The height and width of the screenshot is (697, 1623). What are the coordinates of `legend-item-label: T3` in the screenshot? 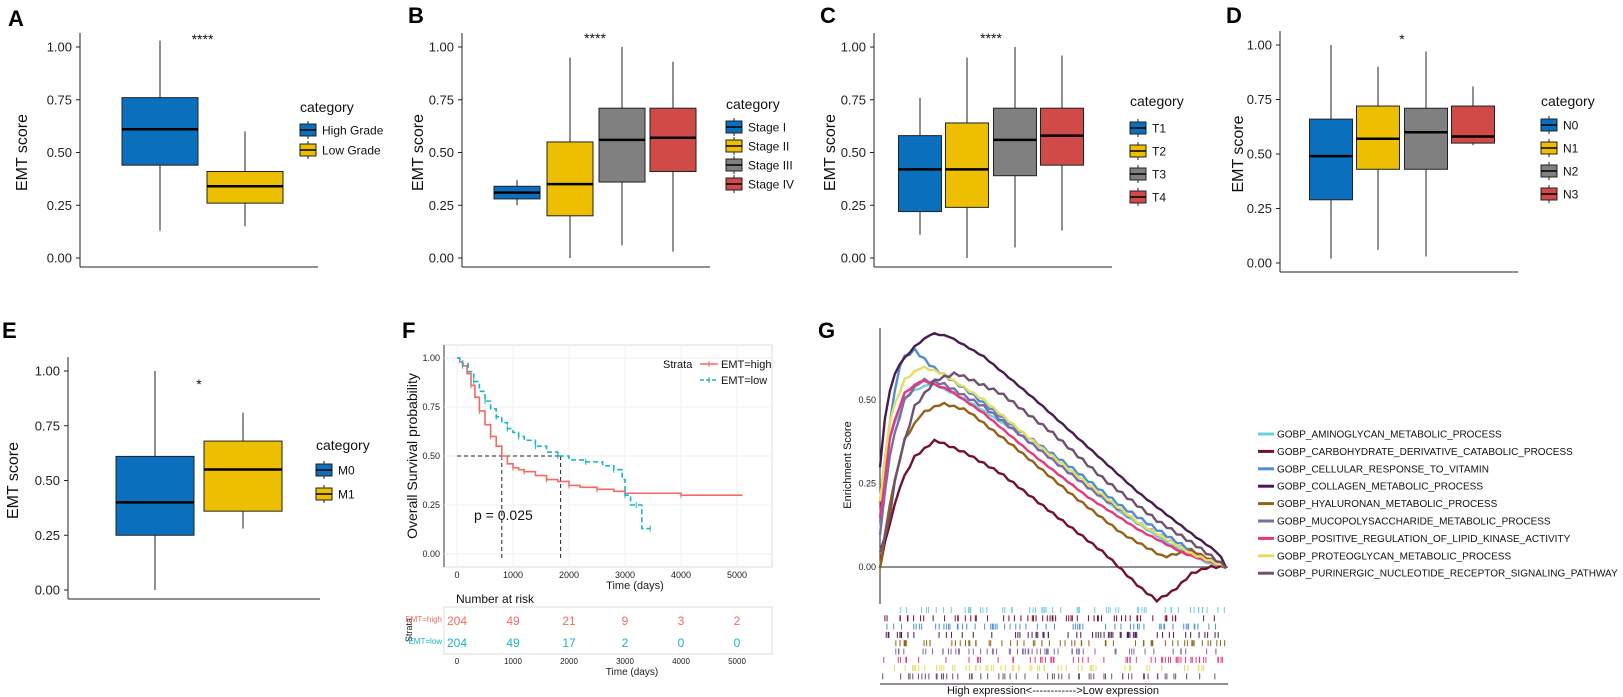 It's located at (1159, 175).